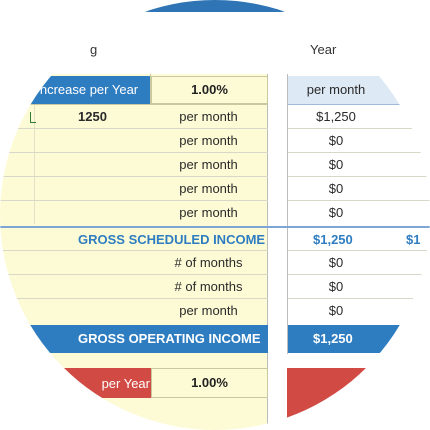 The image size is (430, 430). I want to click on gross-scheduled-income-value: $1,250, so click(333, 239).